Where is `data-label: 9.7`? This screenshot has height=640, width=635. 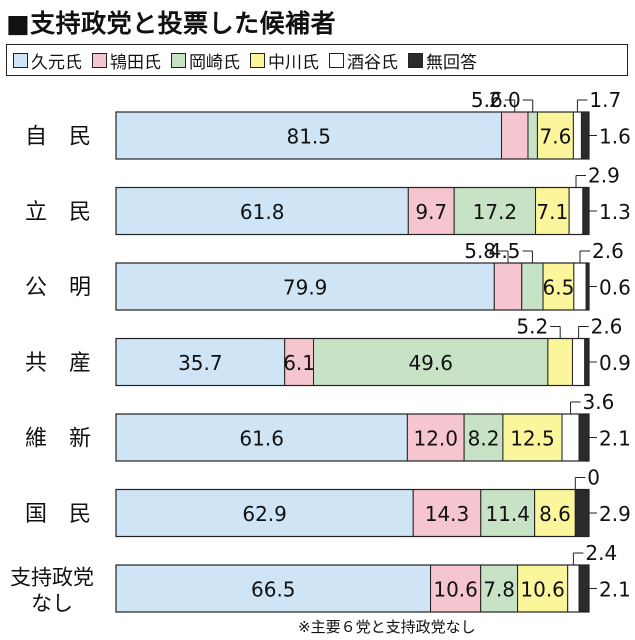
data-label: 9.7 is located at coordinates (431, 212).